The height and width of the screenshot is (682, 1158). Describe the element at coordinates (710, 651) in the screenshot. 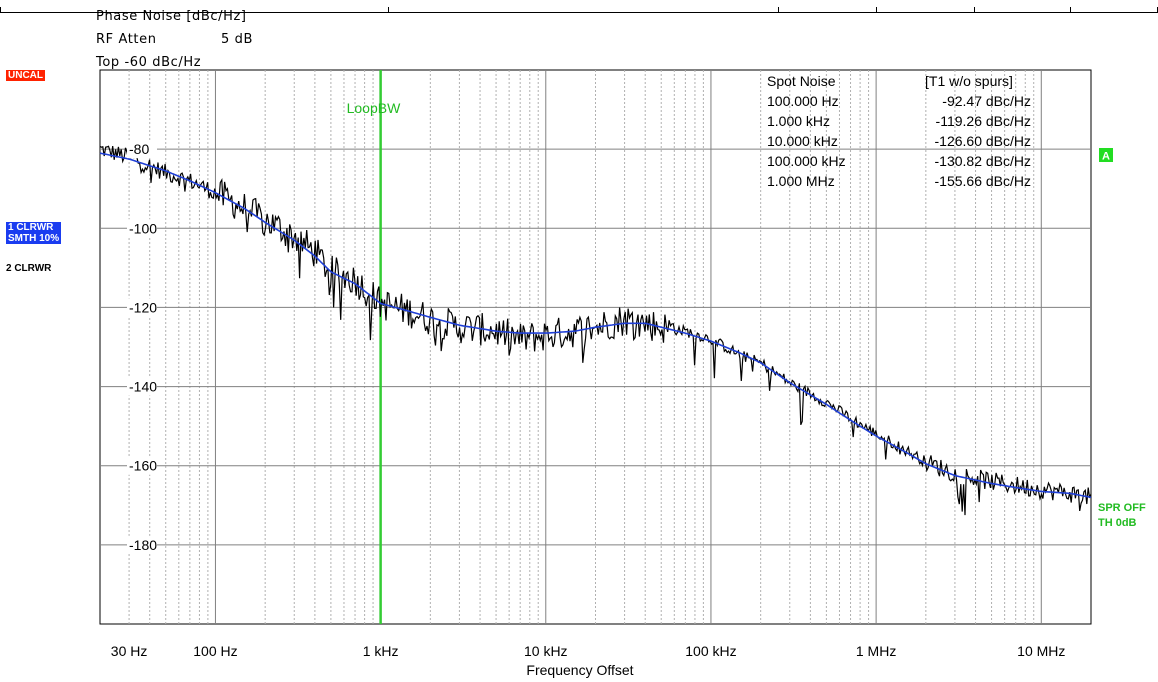

I see `x-tick-label: 100 kHz` at that location.